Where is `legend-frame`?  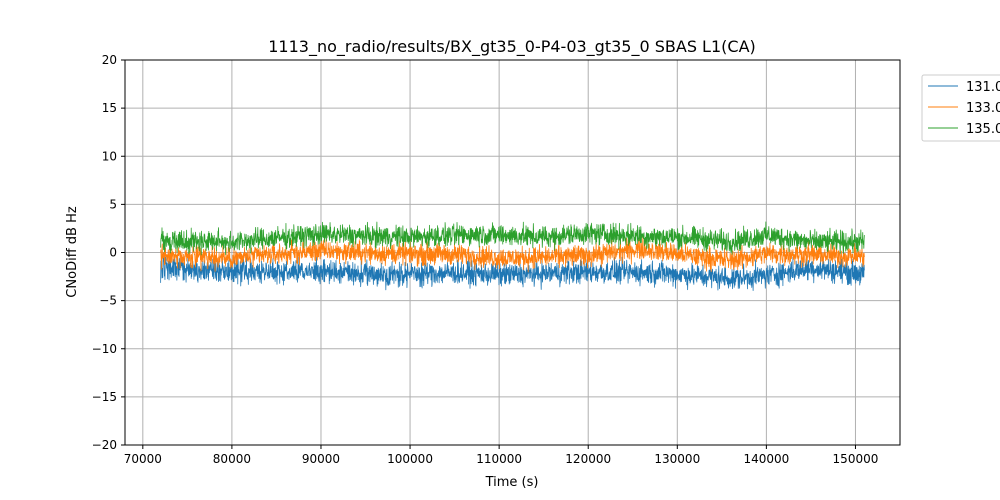 legend-frame is located at coordinates (960, 108).